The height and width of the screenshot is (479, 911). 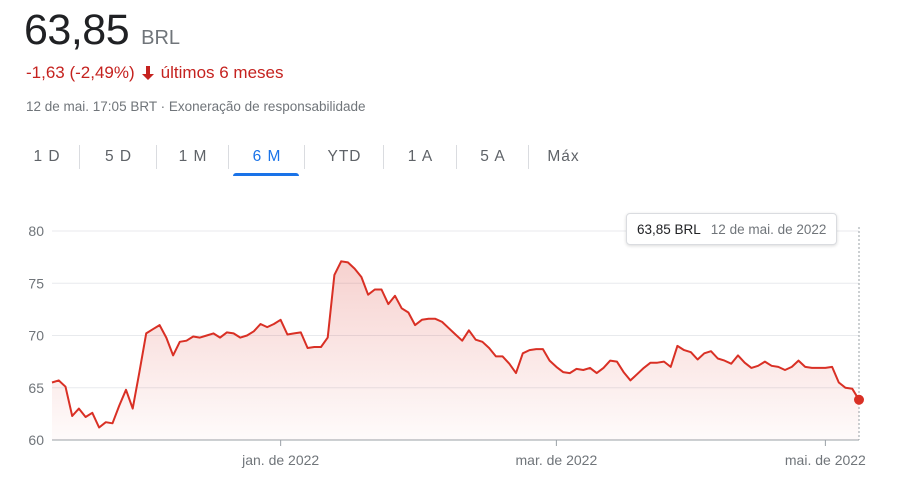 What do you see at coordinates (36, 336) in the screenshot?
I see `y-tick-label: 70` at bounding box center [36, 336].